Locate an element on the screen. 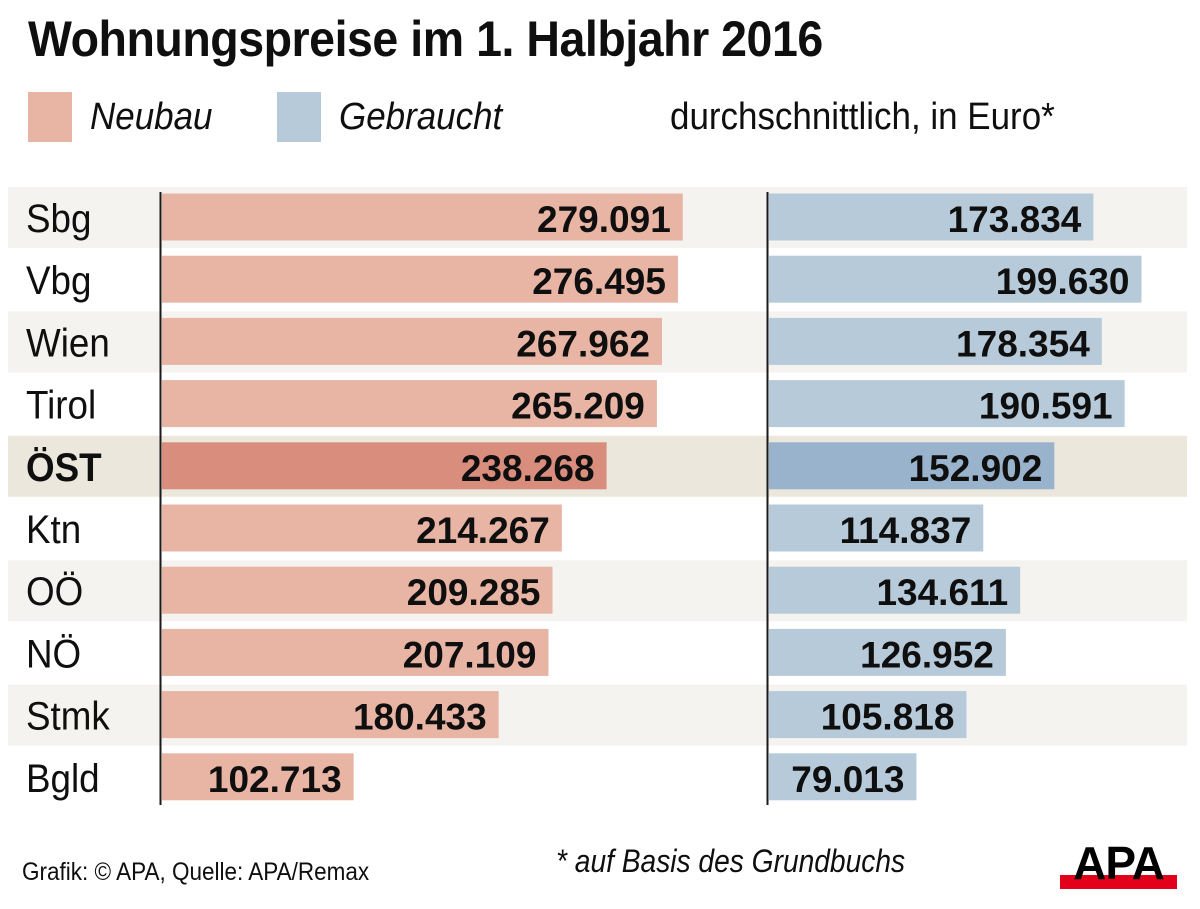  value-label-neubau: 207.109 is located at coordinates (470, 654).